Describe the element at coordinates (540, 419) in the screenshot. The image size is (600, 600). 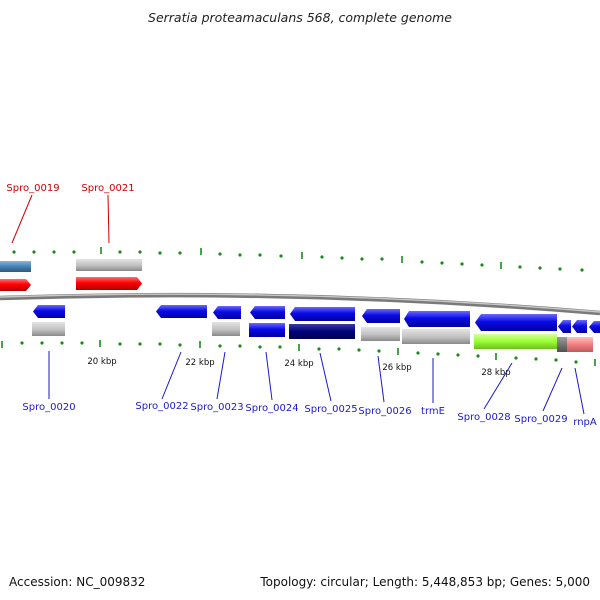
I see `gene-label-spro-0029: Spro_0029` at that location.